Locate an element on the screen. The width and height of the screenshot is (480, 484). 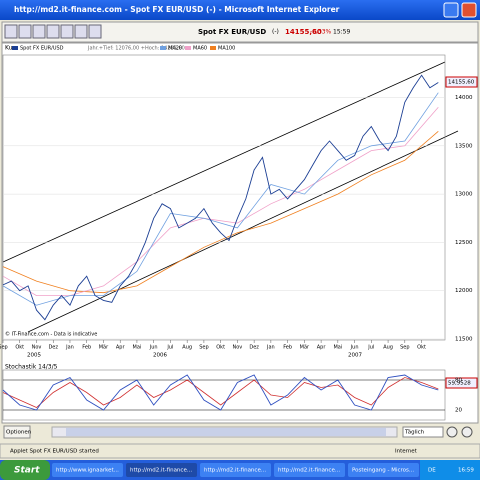
start-label: Start is located at coordinates (27, 471).